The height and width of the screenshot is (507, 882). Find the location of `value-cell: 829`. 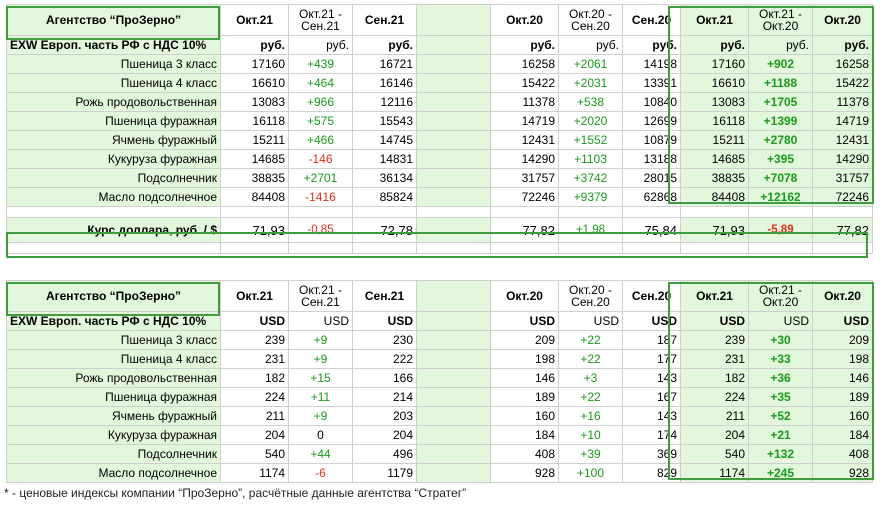

value-cell: 829 is located at coordinates (651, 473).